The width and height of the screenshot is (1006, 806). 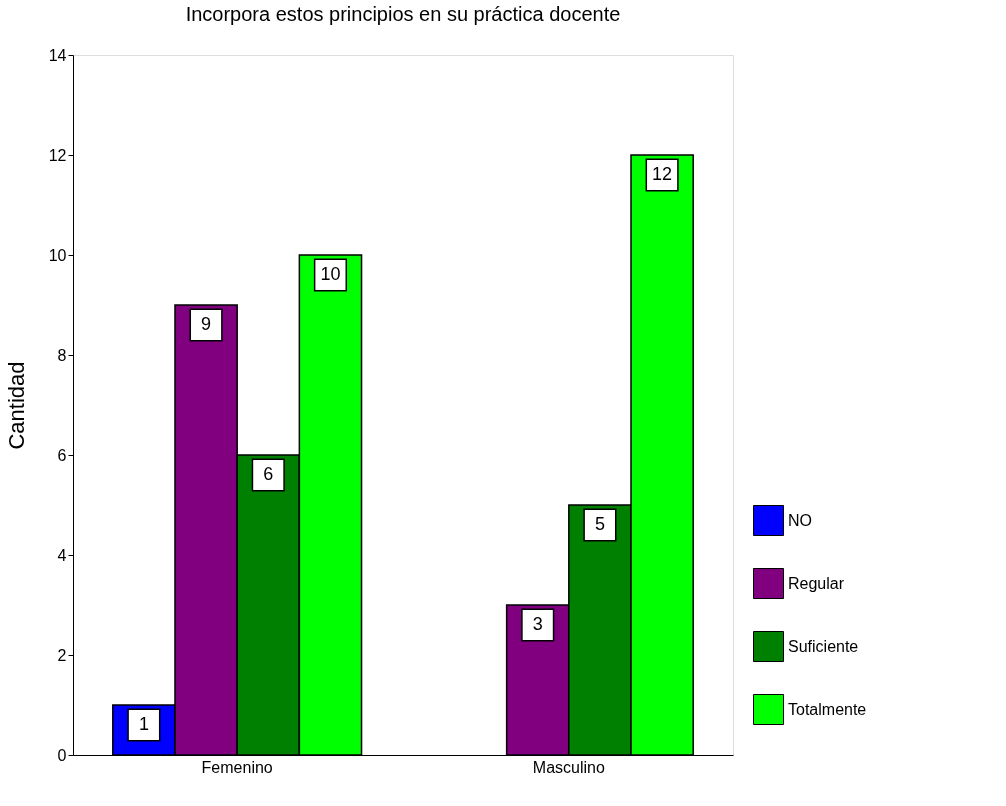 What do you see at coordinates (57, 255) in the screenshot?
I see `y-tick-label: 10` at bounding box center [57, 255].